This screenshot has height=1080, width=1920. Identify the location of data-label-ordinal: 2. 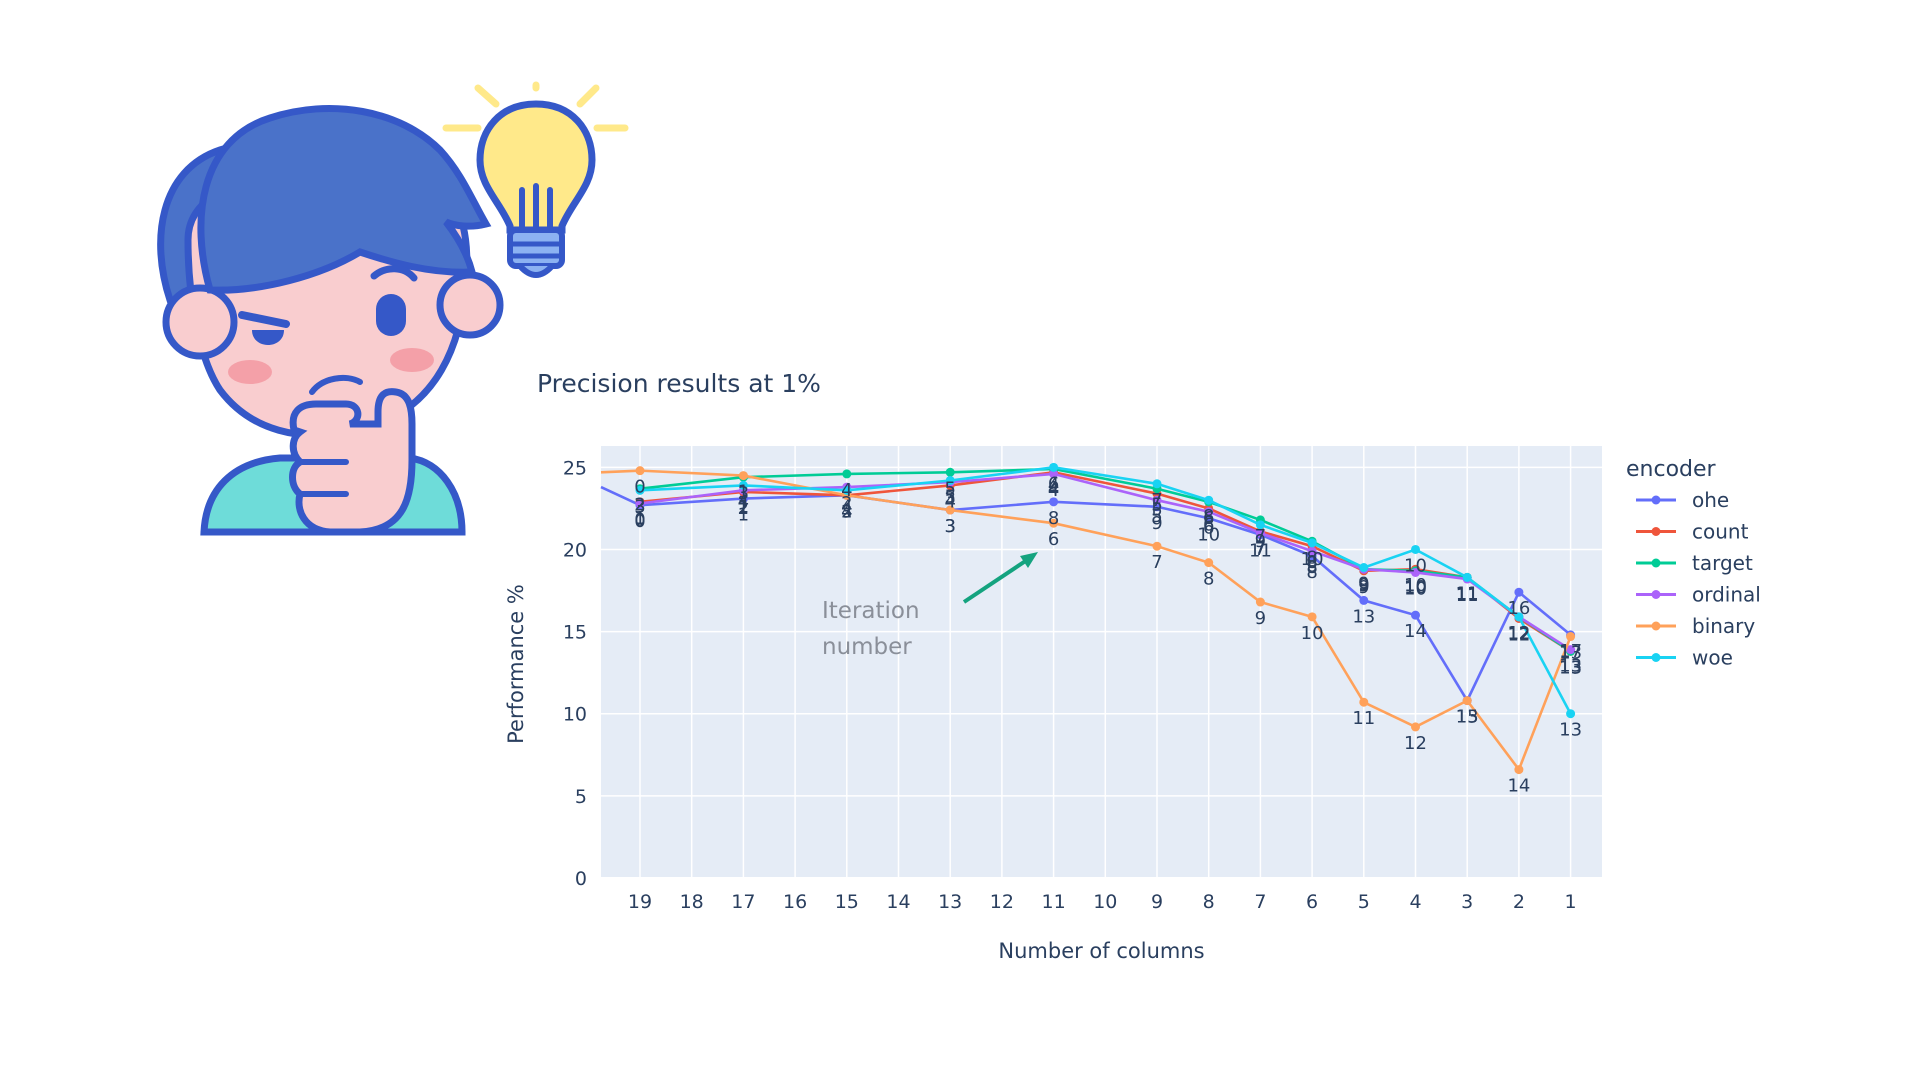
(846, 503).